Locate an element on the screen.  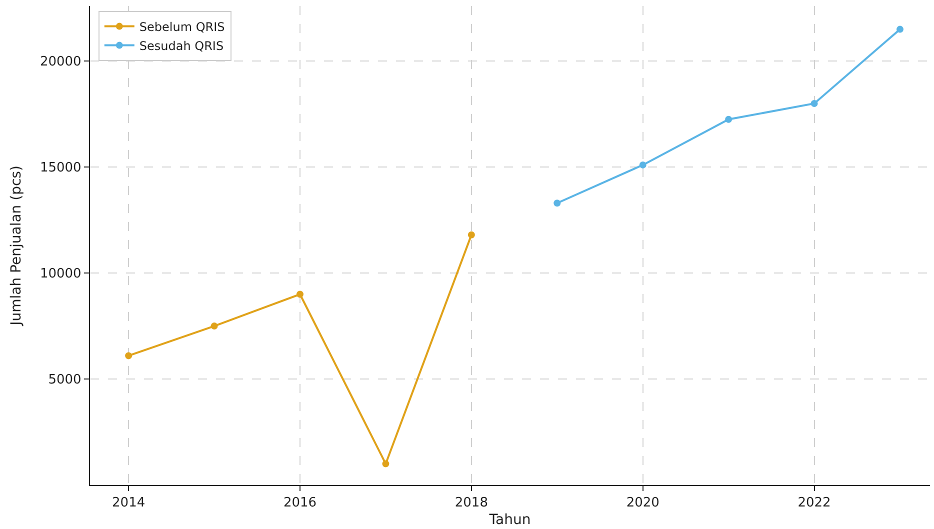
x-tick-label: 2018 is located at coordinates (471, 503).